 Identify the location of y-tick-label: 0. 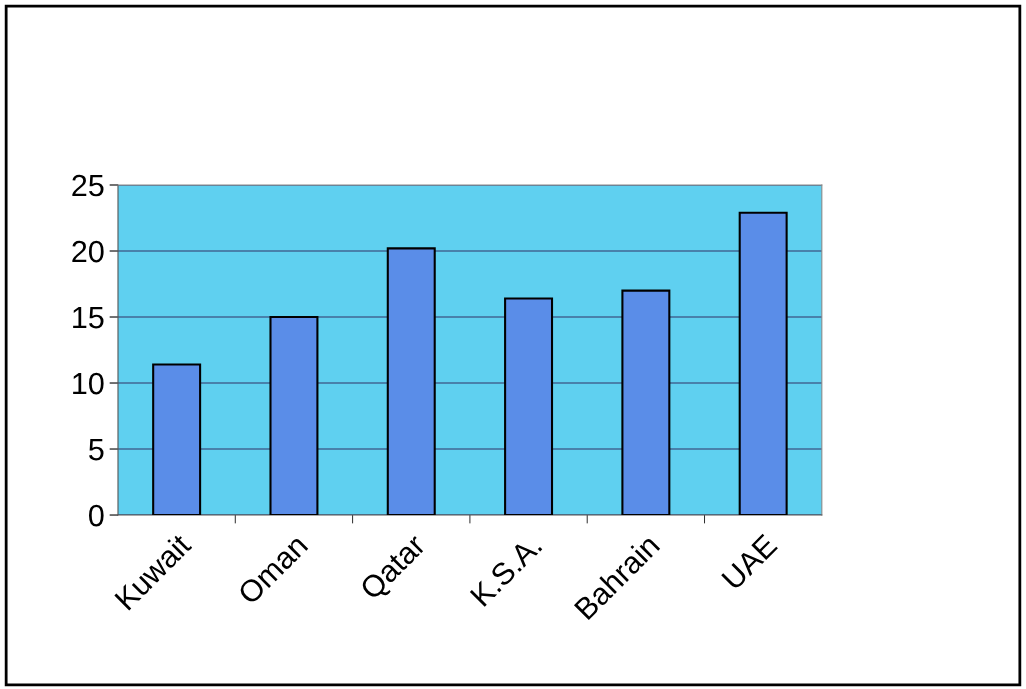
(96, 515).